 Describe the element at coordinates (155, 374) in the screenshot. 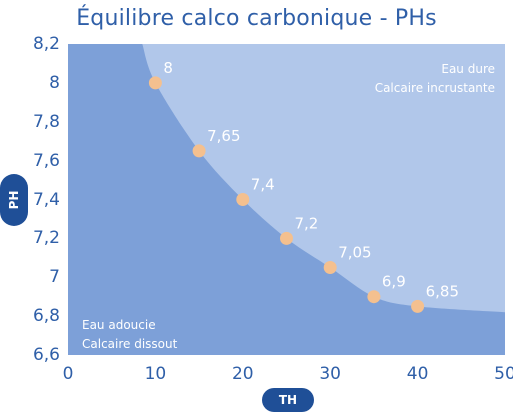

I see `x-tick-label-1: 10` at that location.